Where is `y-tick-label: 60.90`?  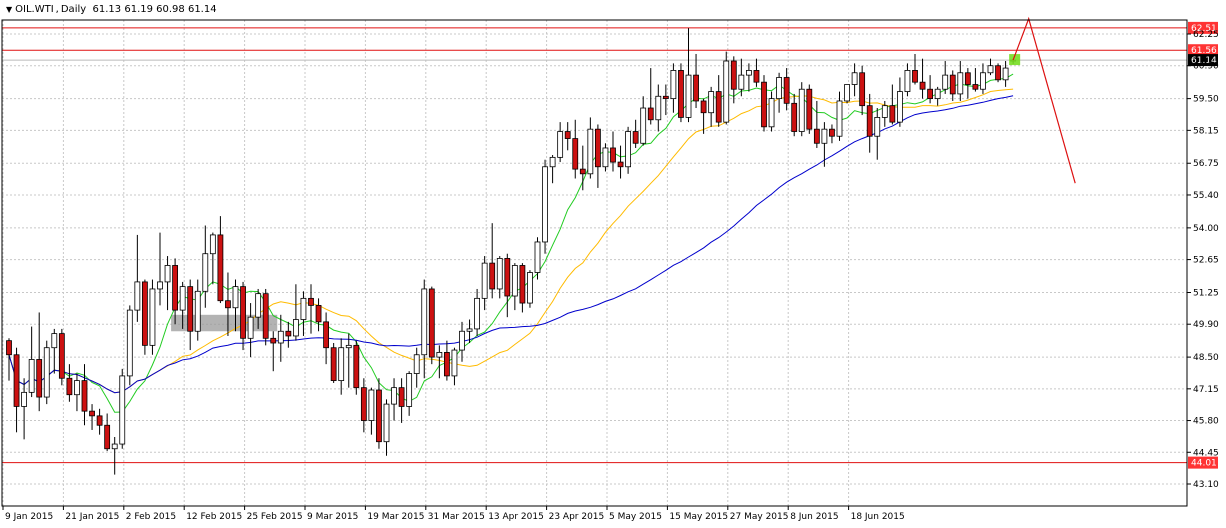
y-tick-label: 60.90 is located at coordinates (1206, 67).